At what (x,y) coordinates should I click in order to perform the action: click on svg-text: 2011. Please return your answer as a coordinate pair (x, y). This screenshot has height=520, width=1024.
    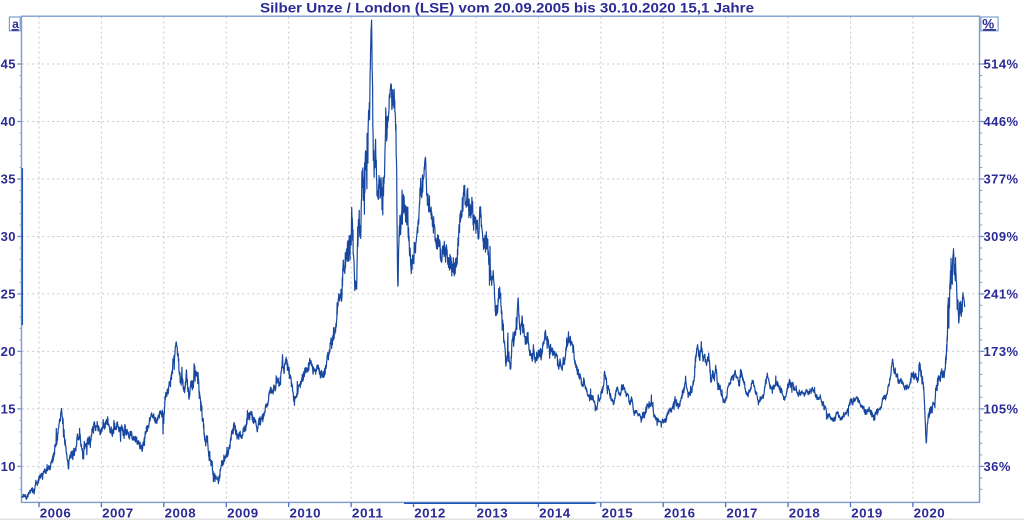
    Looking at the image, I should click on (368, 512).